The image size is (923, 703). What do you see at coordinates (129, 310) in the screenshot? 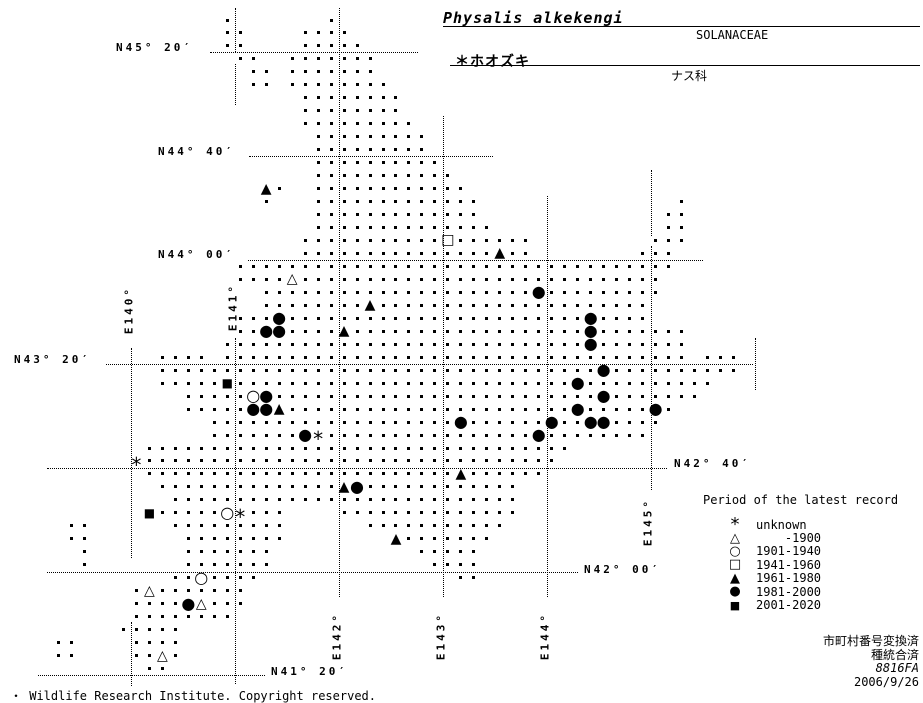
I see `longitude-label: E140°` at bounding box center [129, 310].